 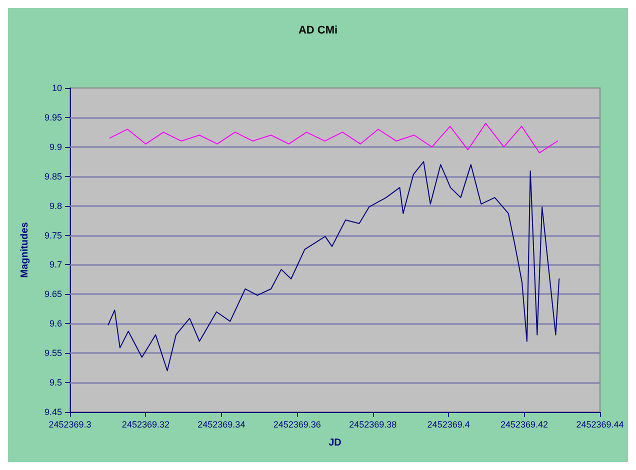 What do you see at coordinates (448, 425) in the screenshot?
I see `x-tick-label: 2452369.4` at bounding box center [448, 425].